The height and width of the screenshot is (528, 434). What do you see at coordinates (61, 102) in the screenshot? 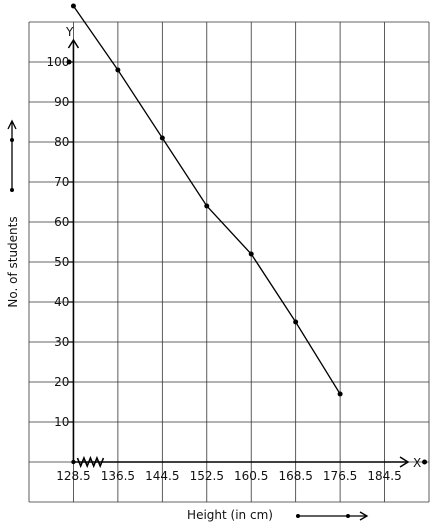
I see `y-tick-label: 90` at bounding box center [61, 102].